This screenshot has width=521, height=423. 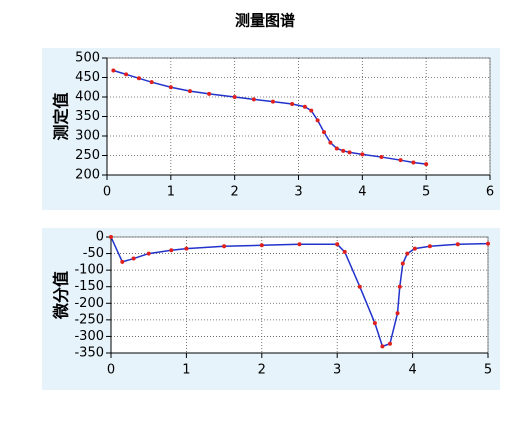 I want to click on y-tick-label: 400, so click(x=87, y=97).